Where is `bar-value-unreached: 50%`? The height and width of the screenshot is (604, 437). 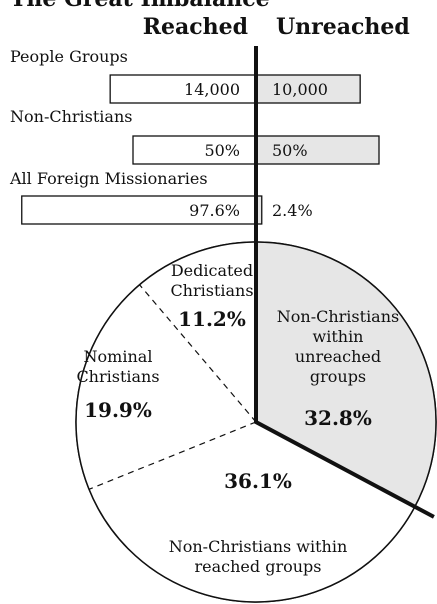
bar-value-unreached: 50% is located at coordinates (290, 150).